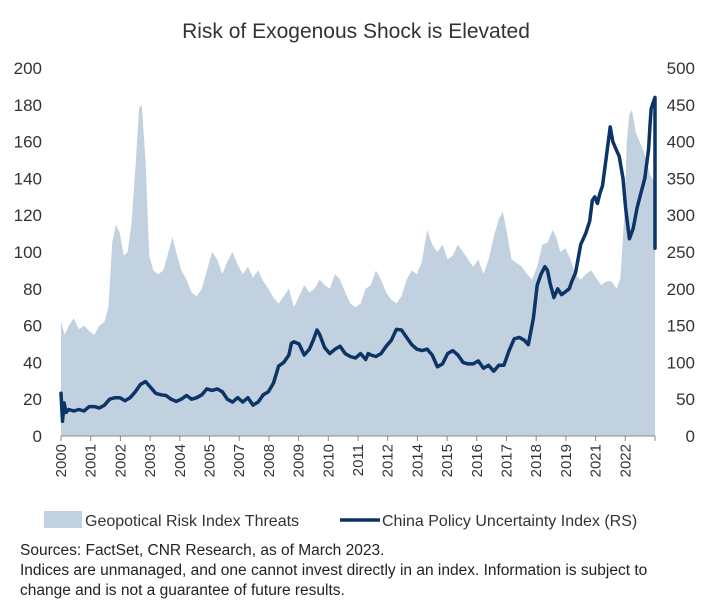 The image size is (725, 603). What do you see at coordinates (681, 252) in the screenshot?
I see `right-axis-tick-label: 250` at bounding box center [681, 252].